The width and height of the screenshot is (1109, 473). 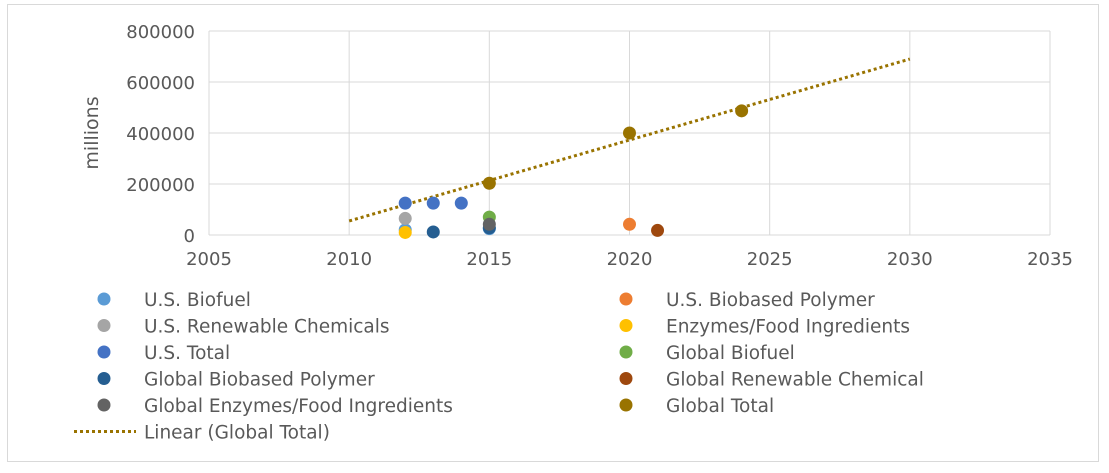 I want to click on legend-marker-u-s-biofuel, so click(x=104, y=299).